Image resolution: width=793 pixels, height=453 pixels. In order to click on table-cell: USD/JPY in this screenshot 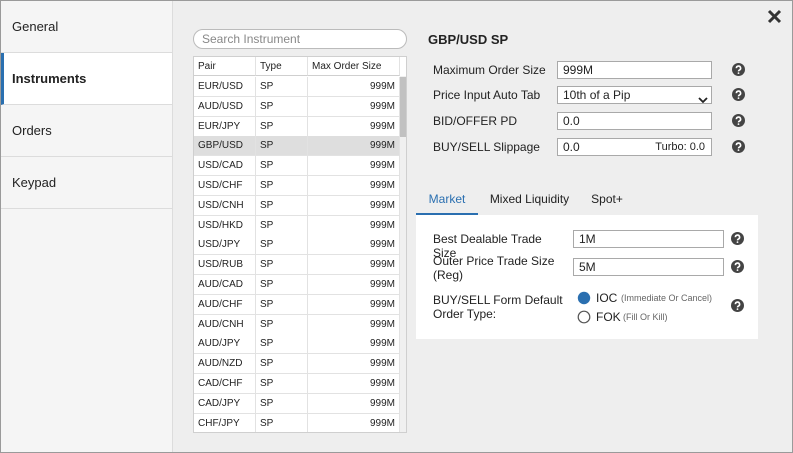, I will do `click(225, 245)`.